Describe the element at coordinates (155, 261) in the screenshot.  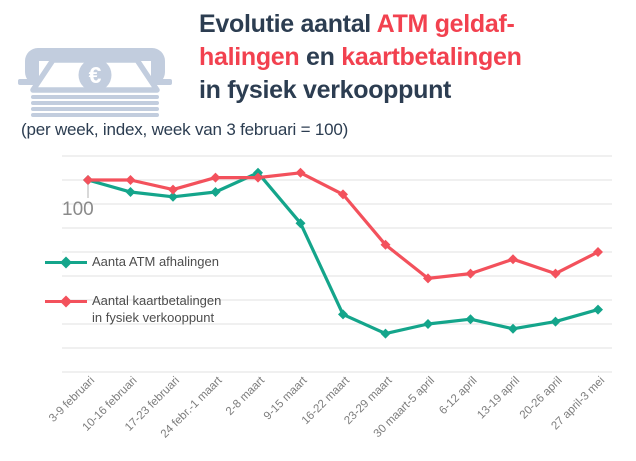
I see `legend-label: Aanta ATM afhalingen` at that location.